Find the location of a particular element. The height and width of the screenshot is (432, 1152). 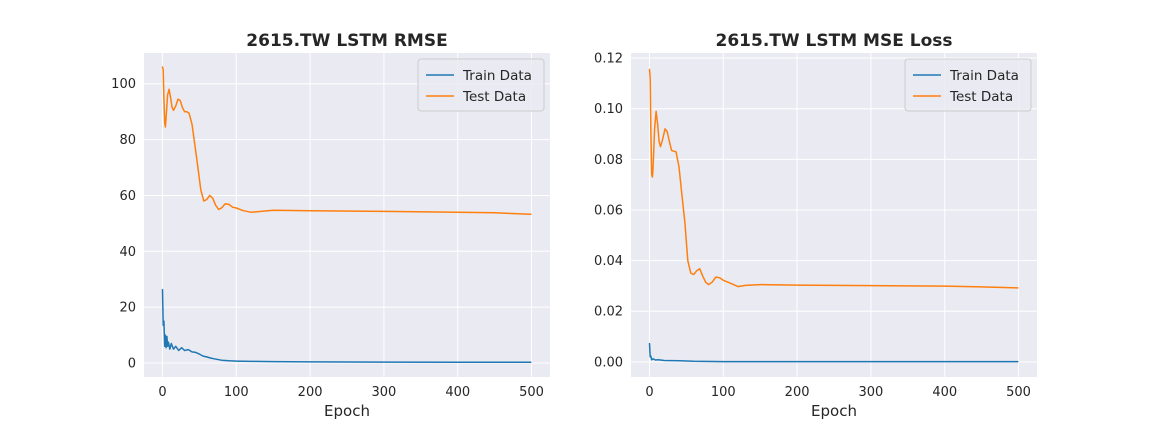

y-tick-label: 0 is located at coordinates (132, 364).